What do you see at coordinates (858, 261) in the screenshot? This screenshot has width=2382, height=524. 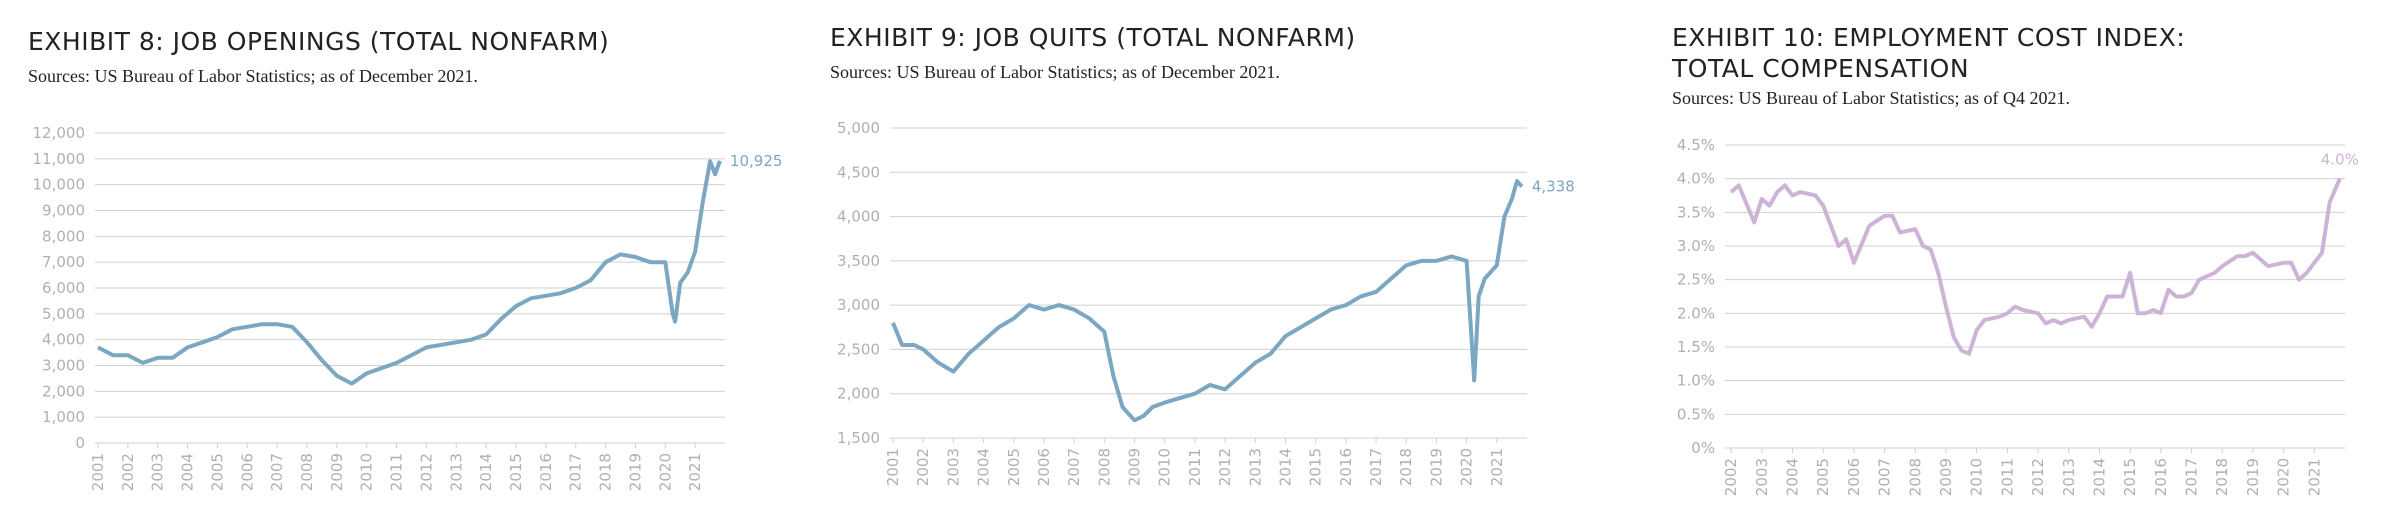 I see `y-tick-label: 3,500` at bounding box center [858, 261].